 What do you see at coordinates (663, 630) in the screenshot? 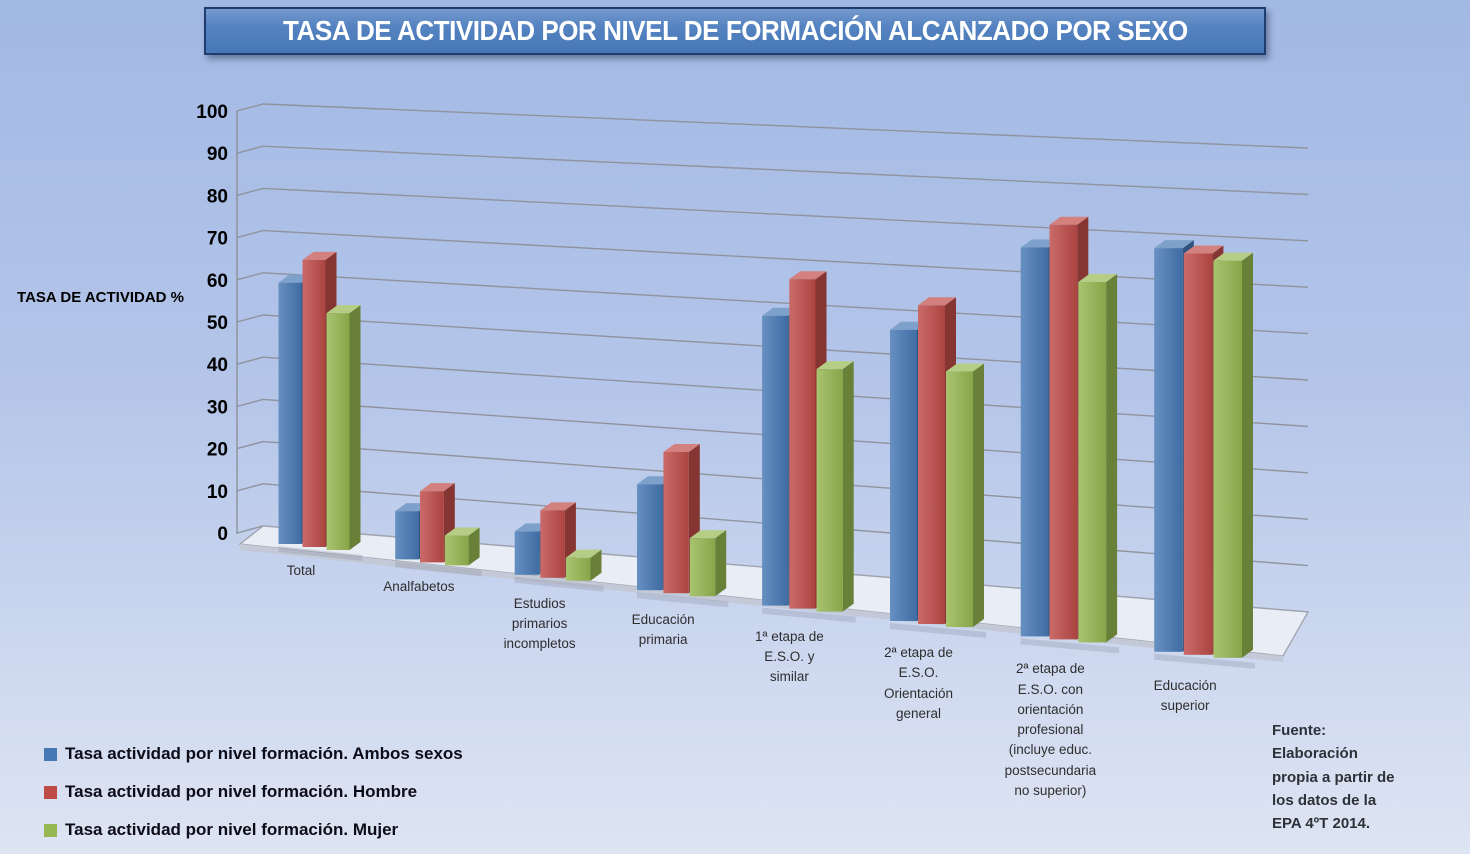
I see `category-label: Educación primaria` at bounding box center [663, 630].